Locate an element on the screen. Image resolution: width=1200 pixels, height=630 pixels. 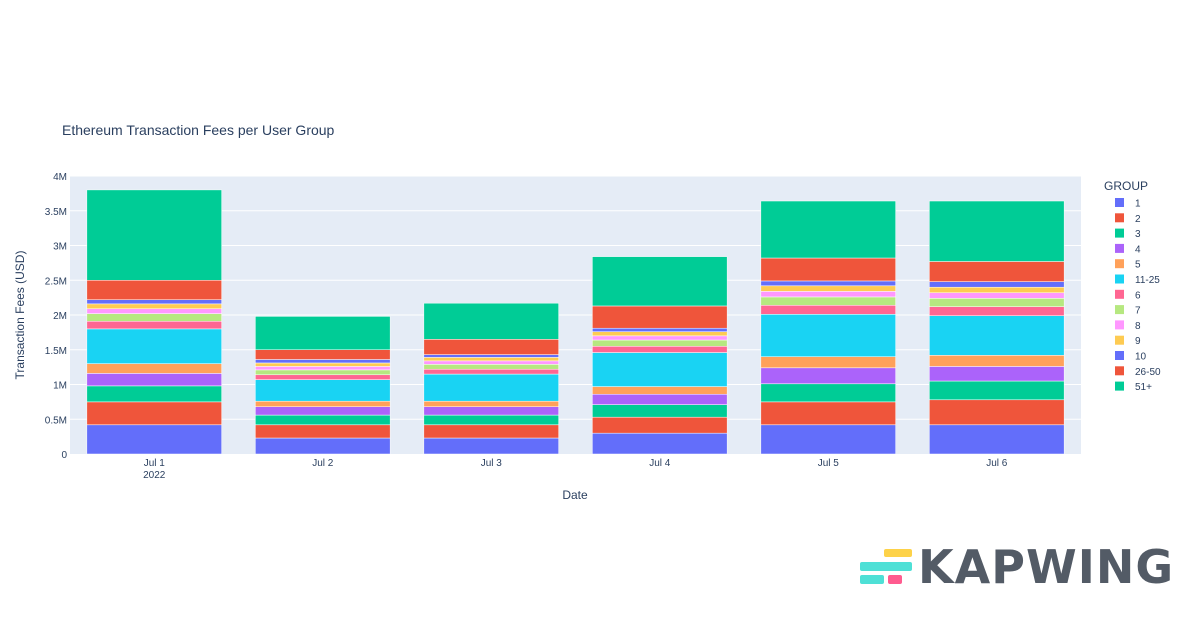
logo-bar-teal is located at coordinates (886, 566).